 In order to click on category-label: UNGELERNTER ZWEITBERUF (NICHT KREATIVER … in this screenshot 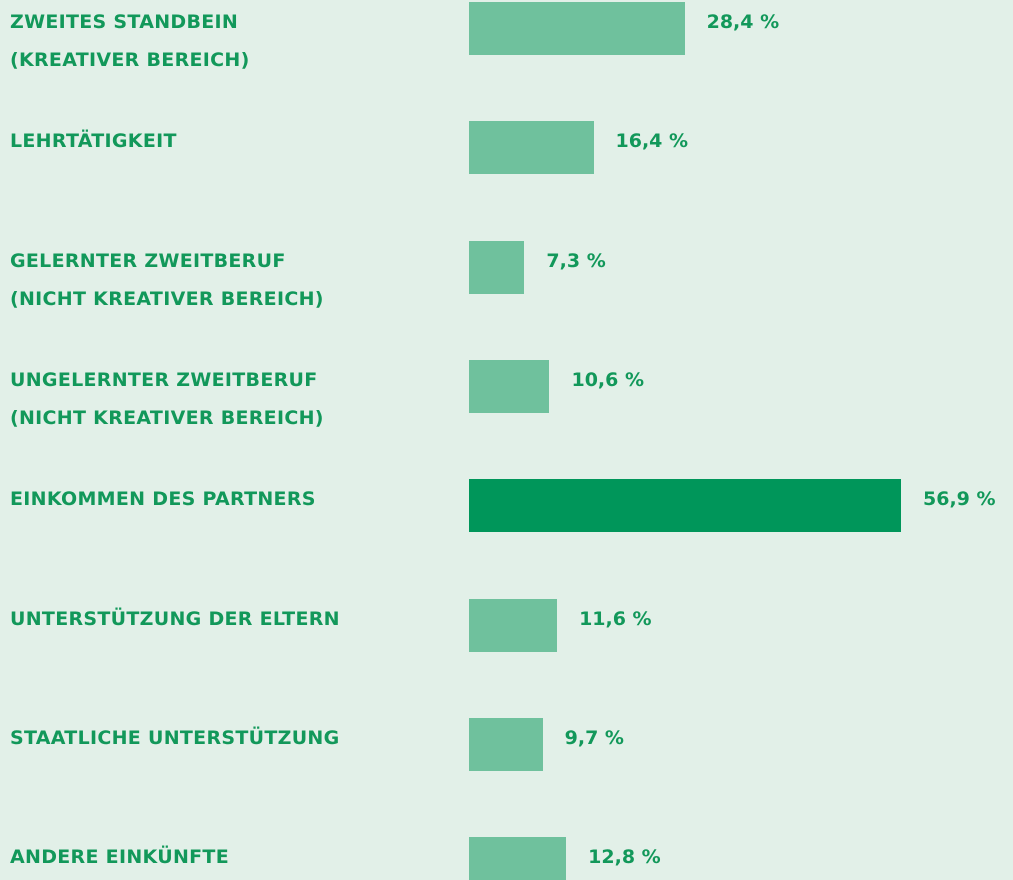, I will do `click(167, 398)`.